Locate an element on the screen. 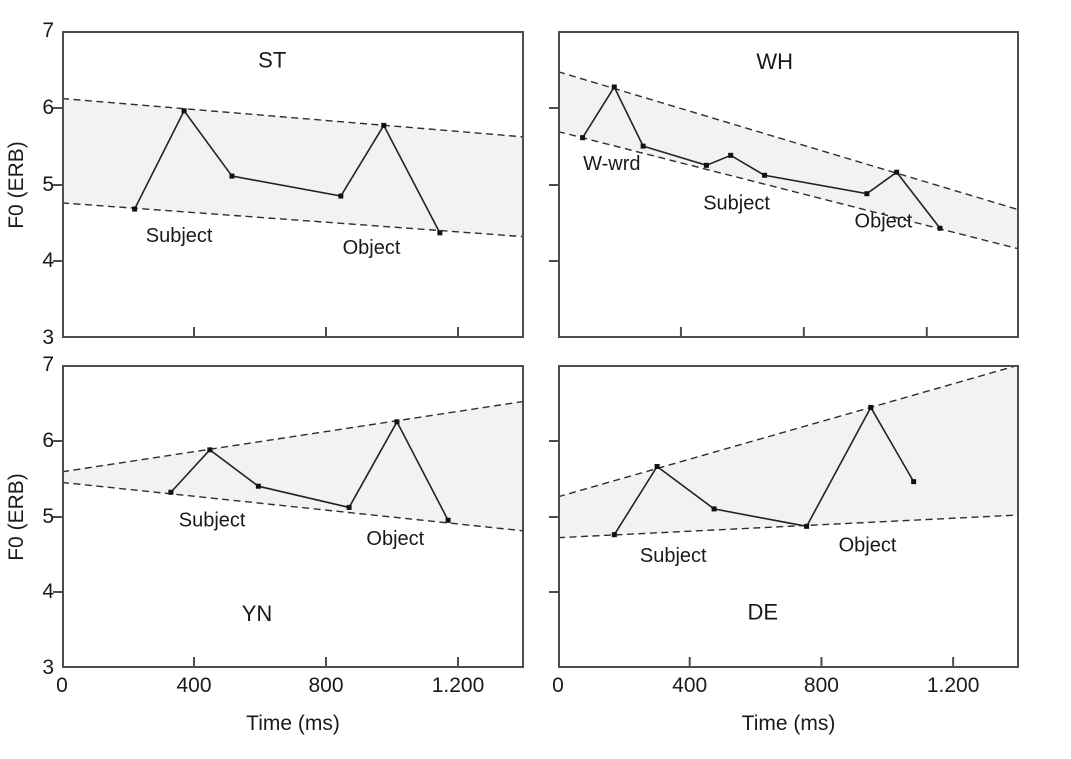 This screenshot has width=1071, height=759. panel-title-ST: ST is located at coordinates (272, 60).